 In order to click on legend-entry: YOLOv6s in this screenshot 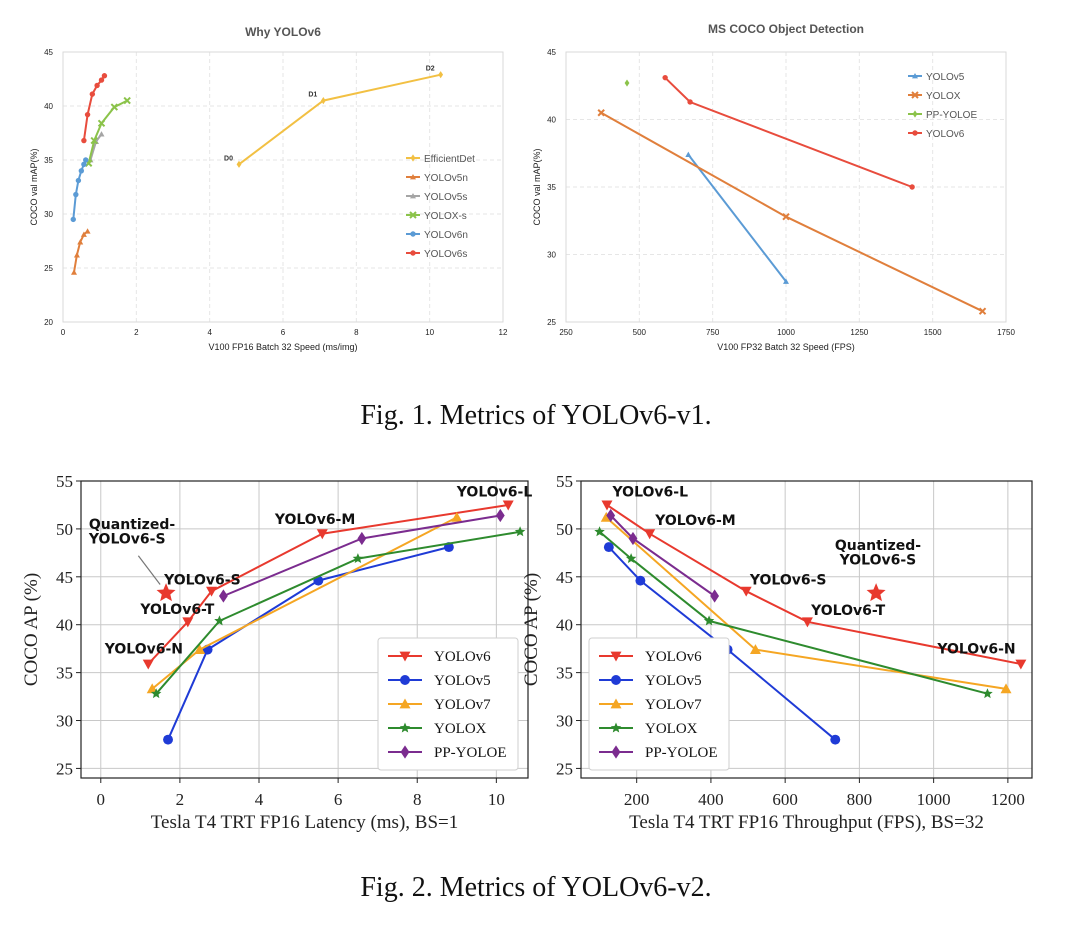, I will do `click(445, 254)`.